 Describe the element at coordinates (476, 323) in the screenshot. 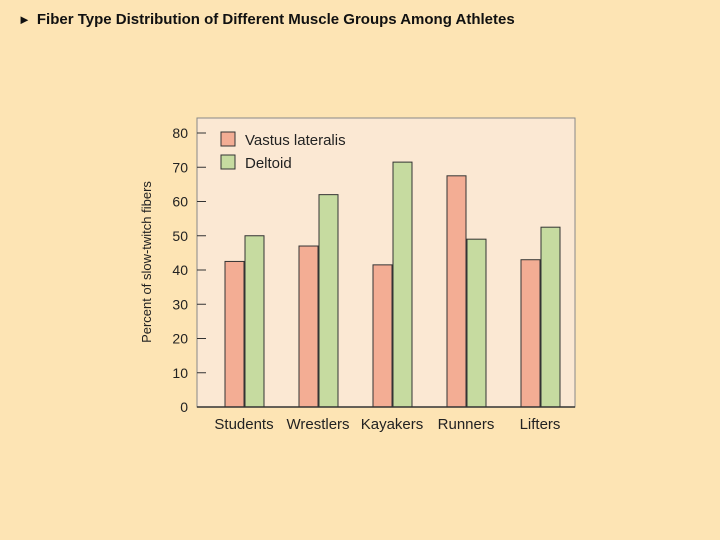

I see `bar-deltoid-runners` at that location.